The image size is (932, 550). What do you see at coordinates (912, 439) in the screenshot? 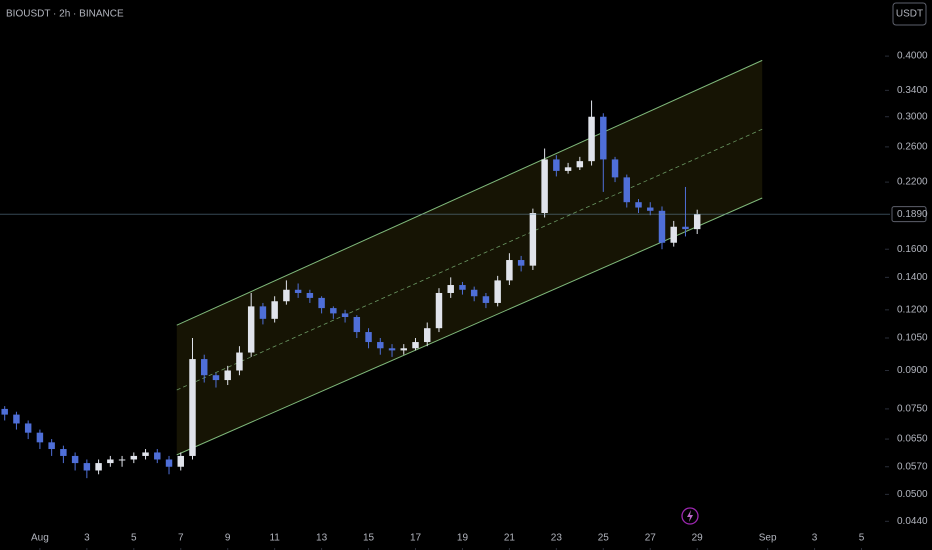
I see `y-tick-label: 0.0650` at bounding box center [912, 439].